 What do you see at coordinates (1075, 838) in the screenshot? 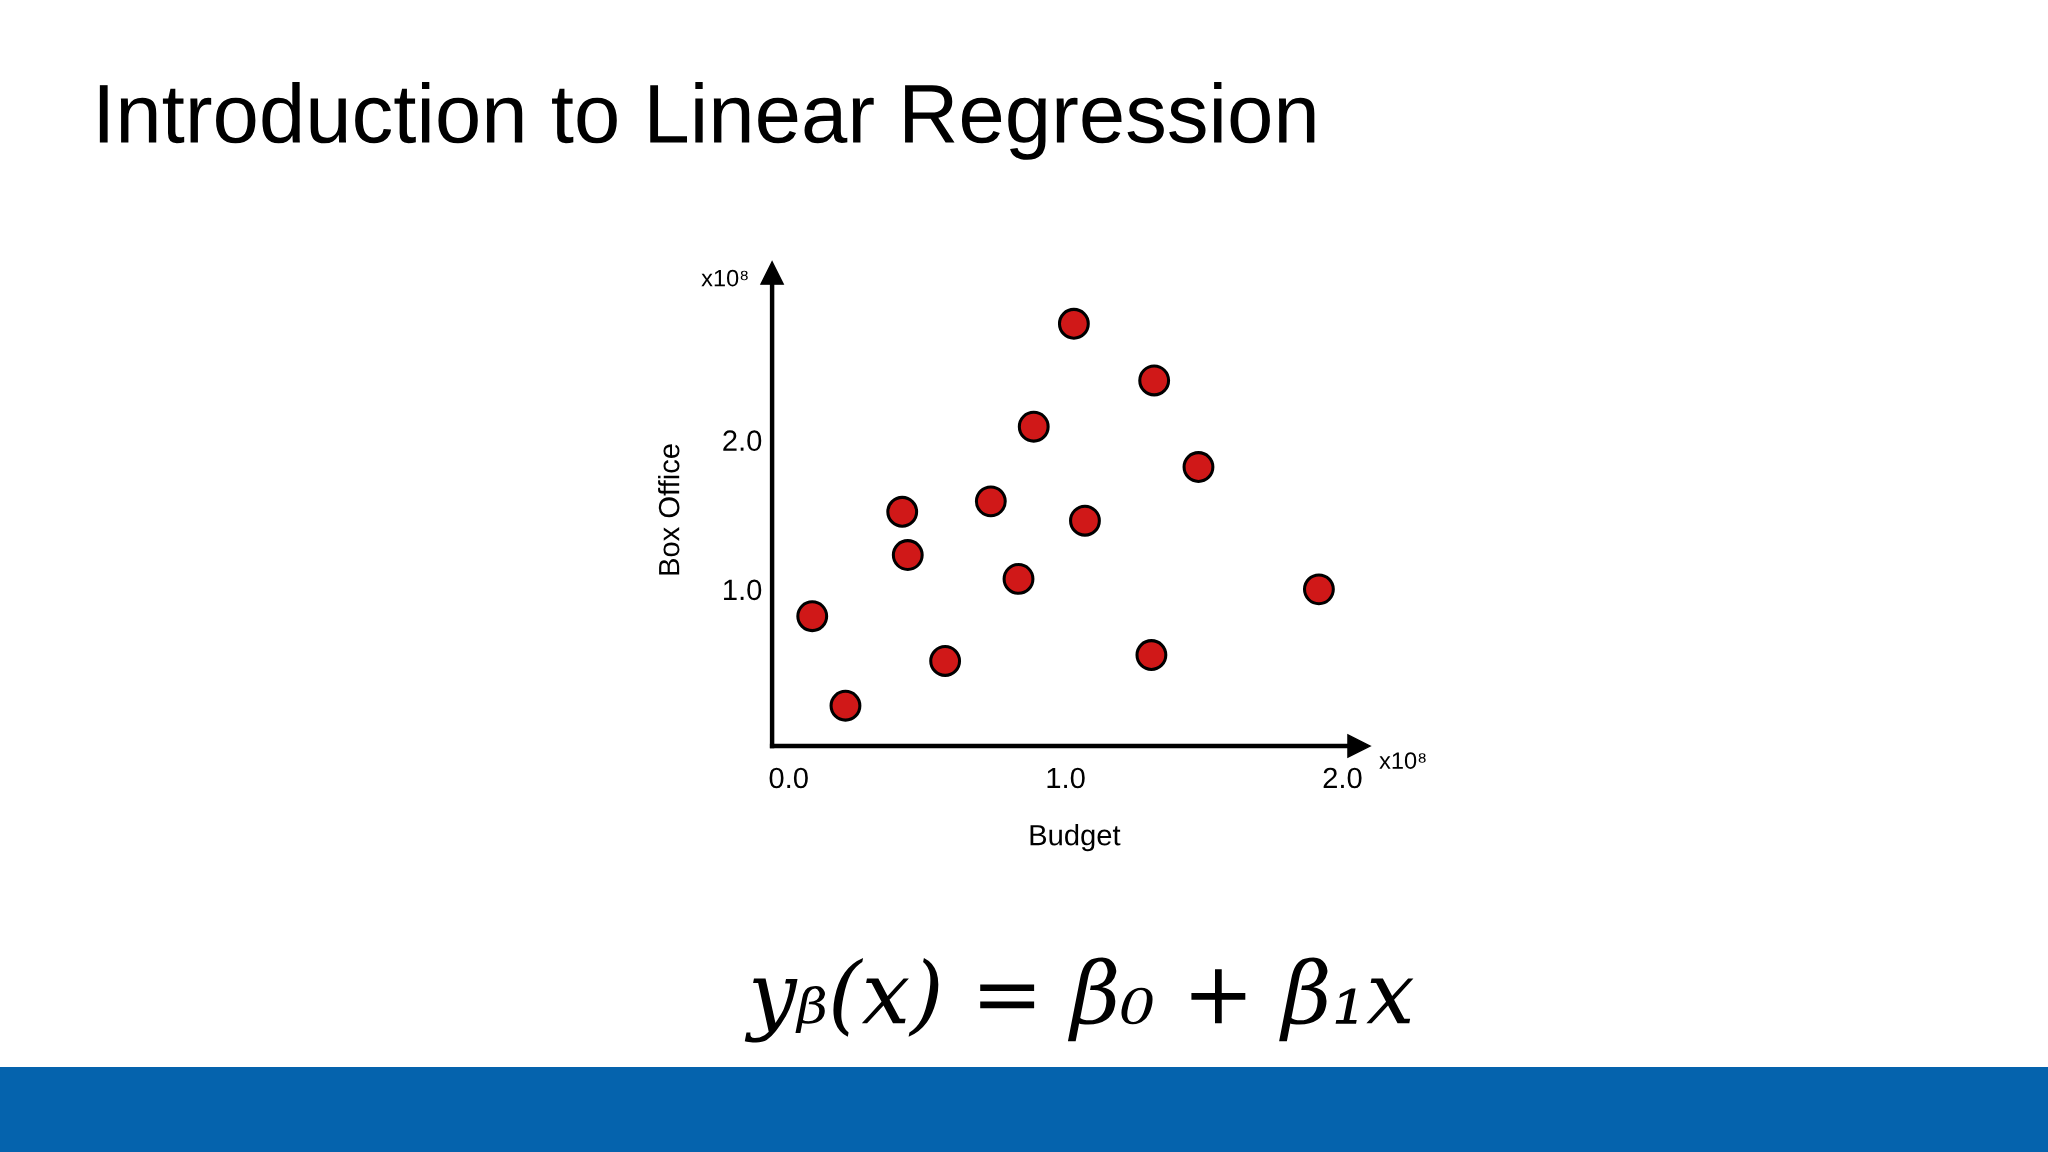
I see `x-axis-title: Budget` at bounding box center [1075, 838].